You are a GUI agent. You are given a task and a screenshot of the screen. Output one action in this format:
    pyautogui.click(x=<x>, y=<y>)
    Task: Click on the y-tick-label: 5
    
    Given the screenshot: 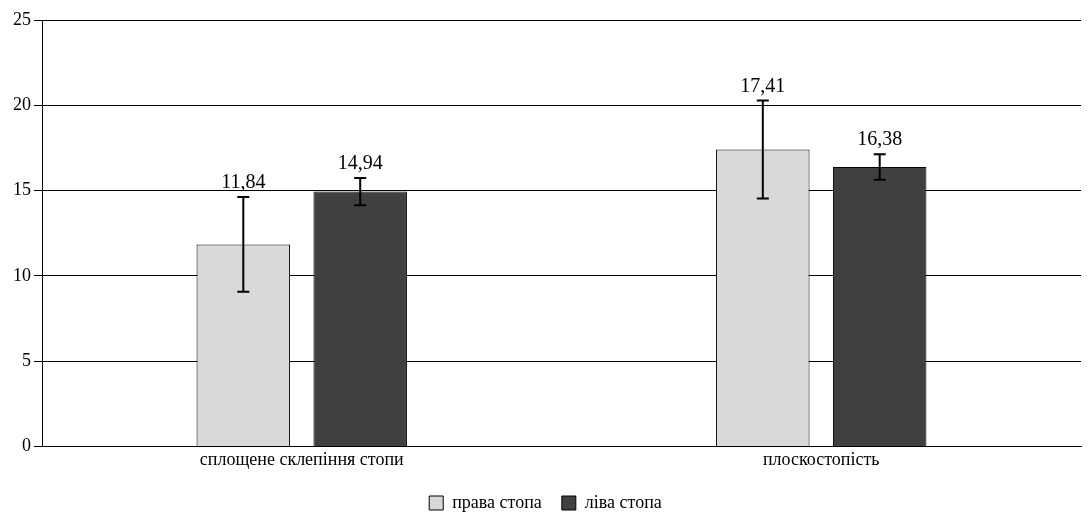 What is the action you would take?
    pyautogui.click(x=26, y=359)
    